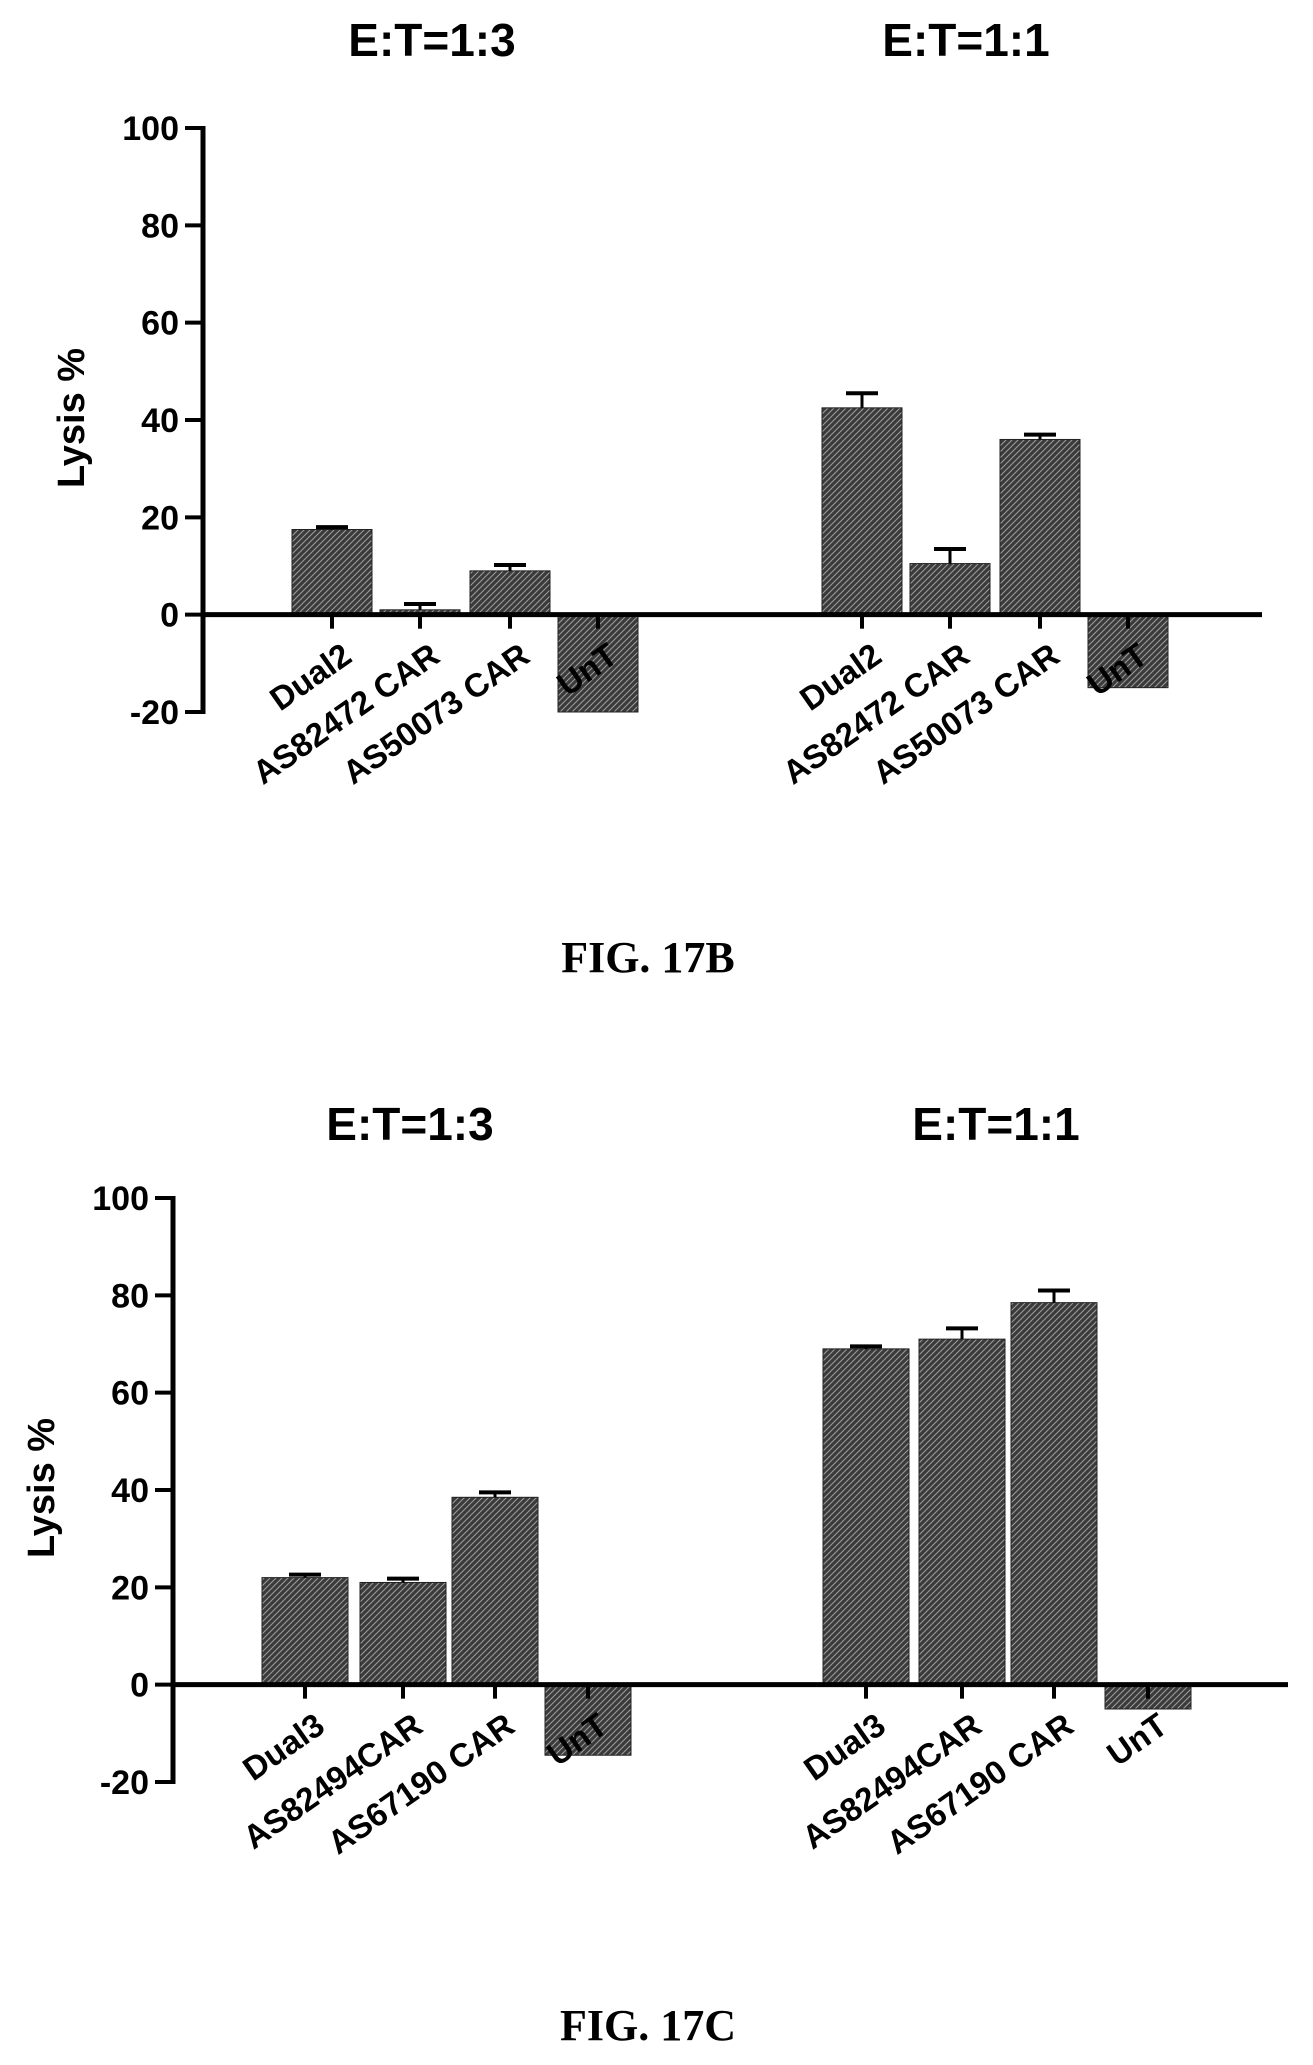  What do you see at coordinates (648, 957) in the screenshot?
I see `figure-caption: FIG. 17B` at bounding box center [648, 957].